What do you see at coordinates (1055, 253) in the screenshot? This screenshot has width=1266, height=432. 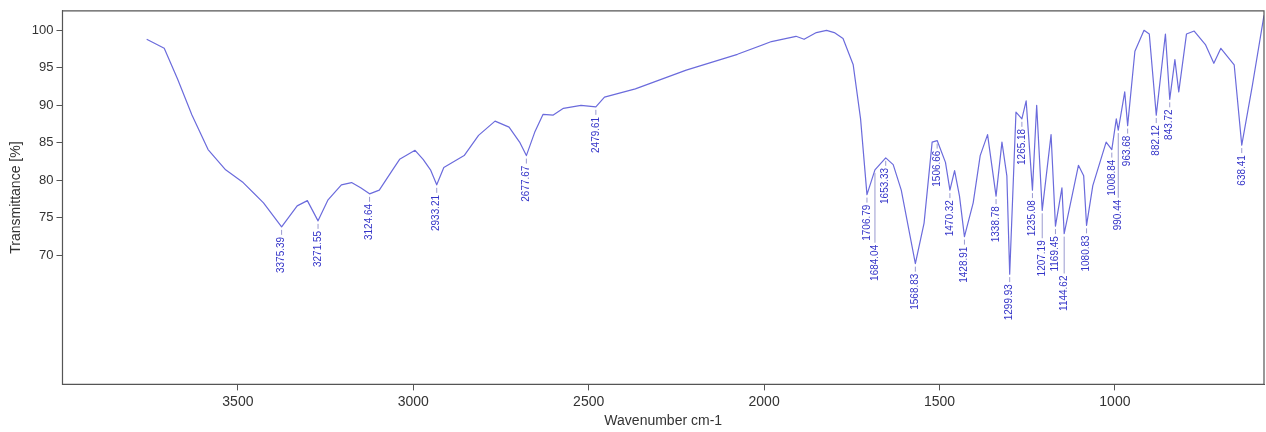 I see `annotation: 1169.45` at bounding box center [1055, 253].